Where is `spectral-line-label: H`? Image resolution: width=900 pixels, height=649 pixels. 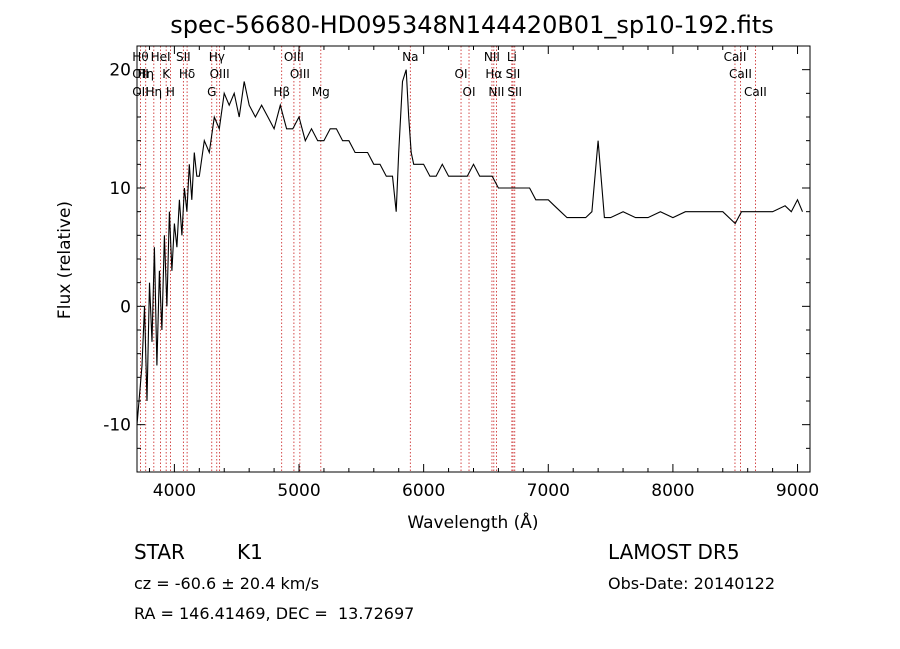 spectral-line-label: H is located at coordinates (170, 92).